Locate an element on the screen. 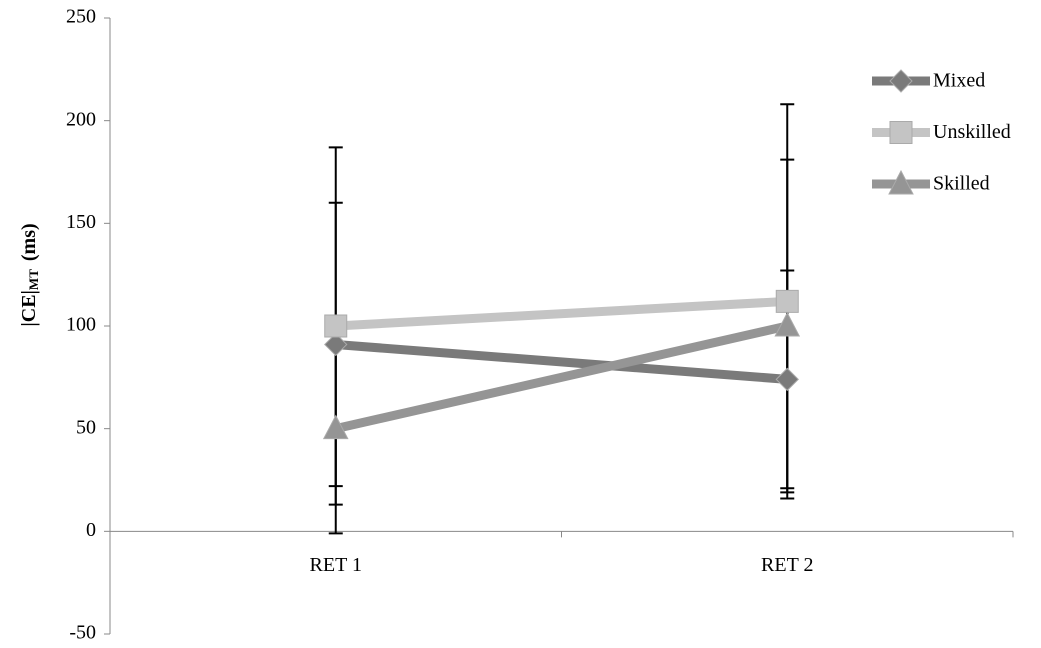  y-tick-label: 250 is located at coordinates (81, 17).